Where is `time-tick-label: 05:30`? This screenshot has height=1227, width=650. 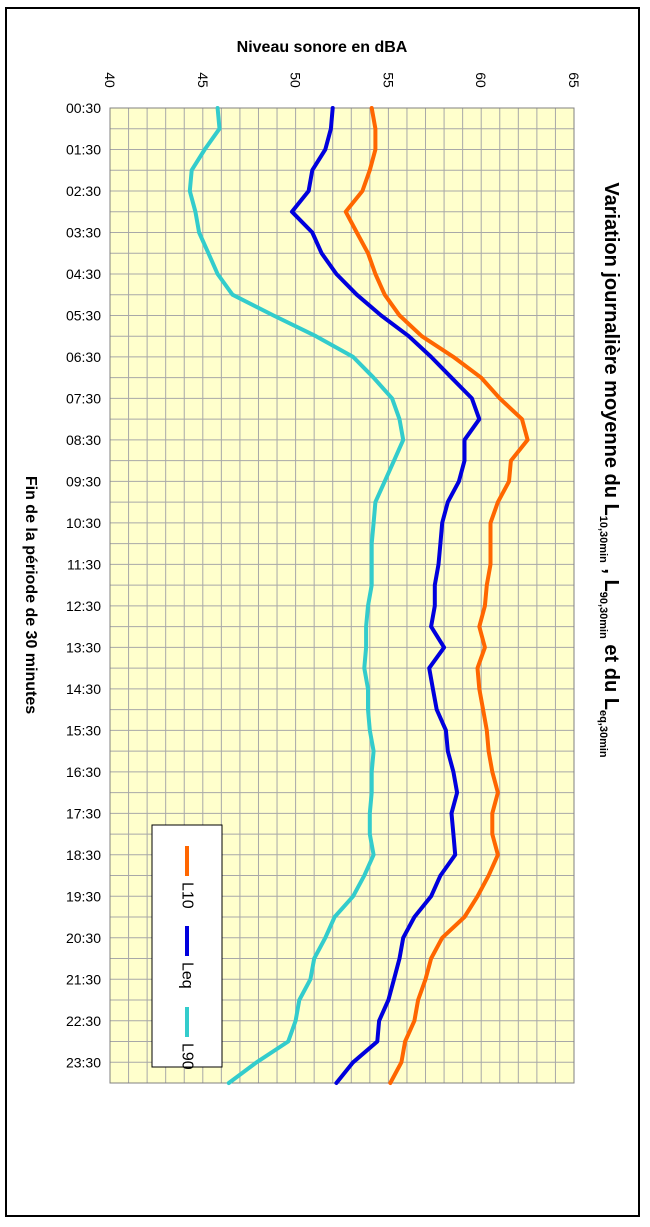
time-tick-label: 05:30 is located at coordinates (83, 315).